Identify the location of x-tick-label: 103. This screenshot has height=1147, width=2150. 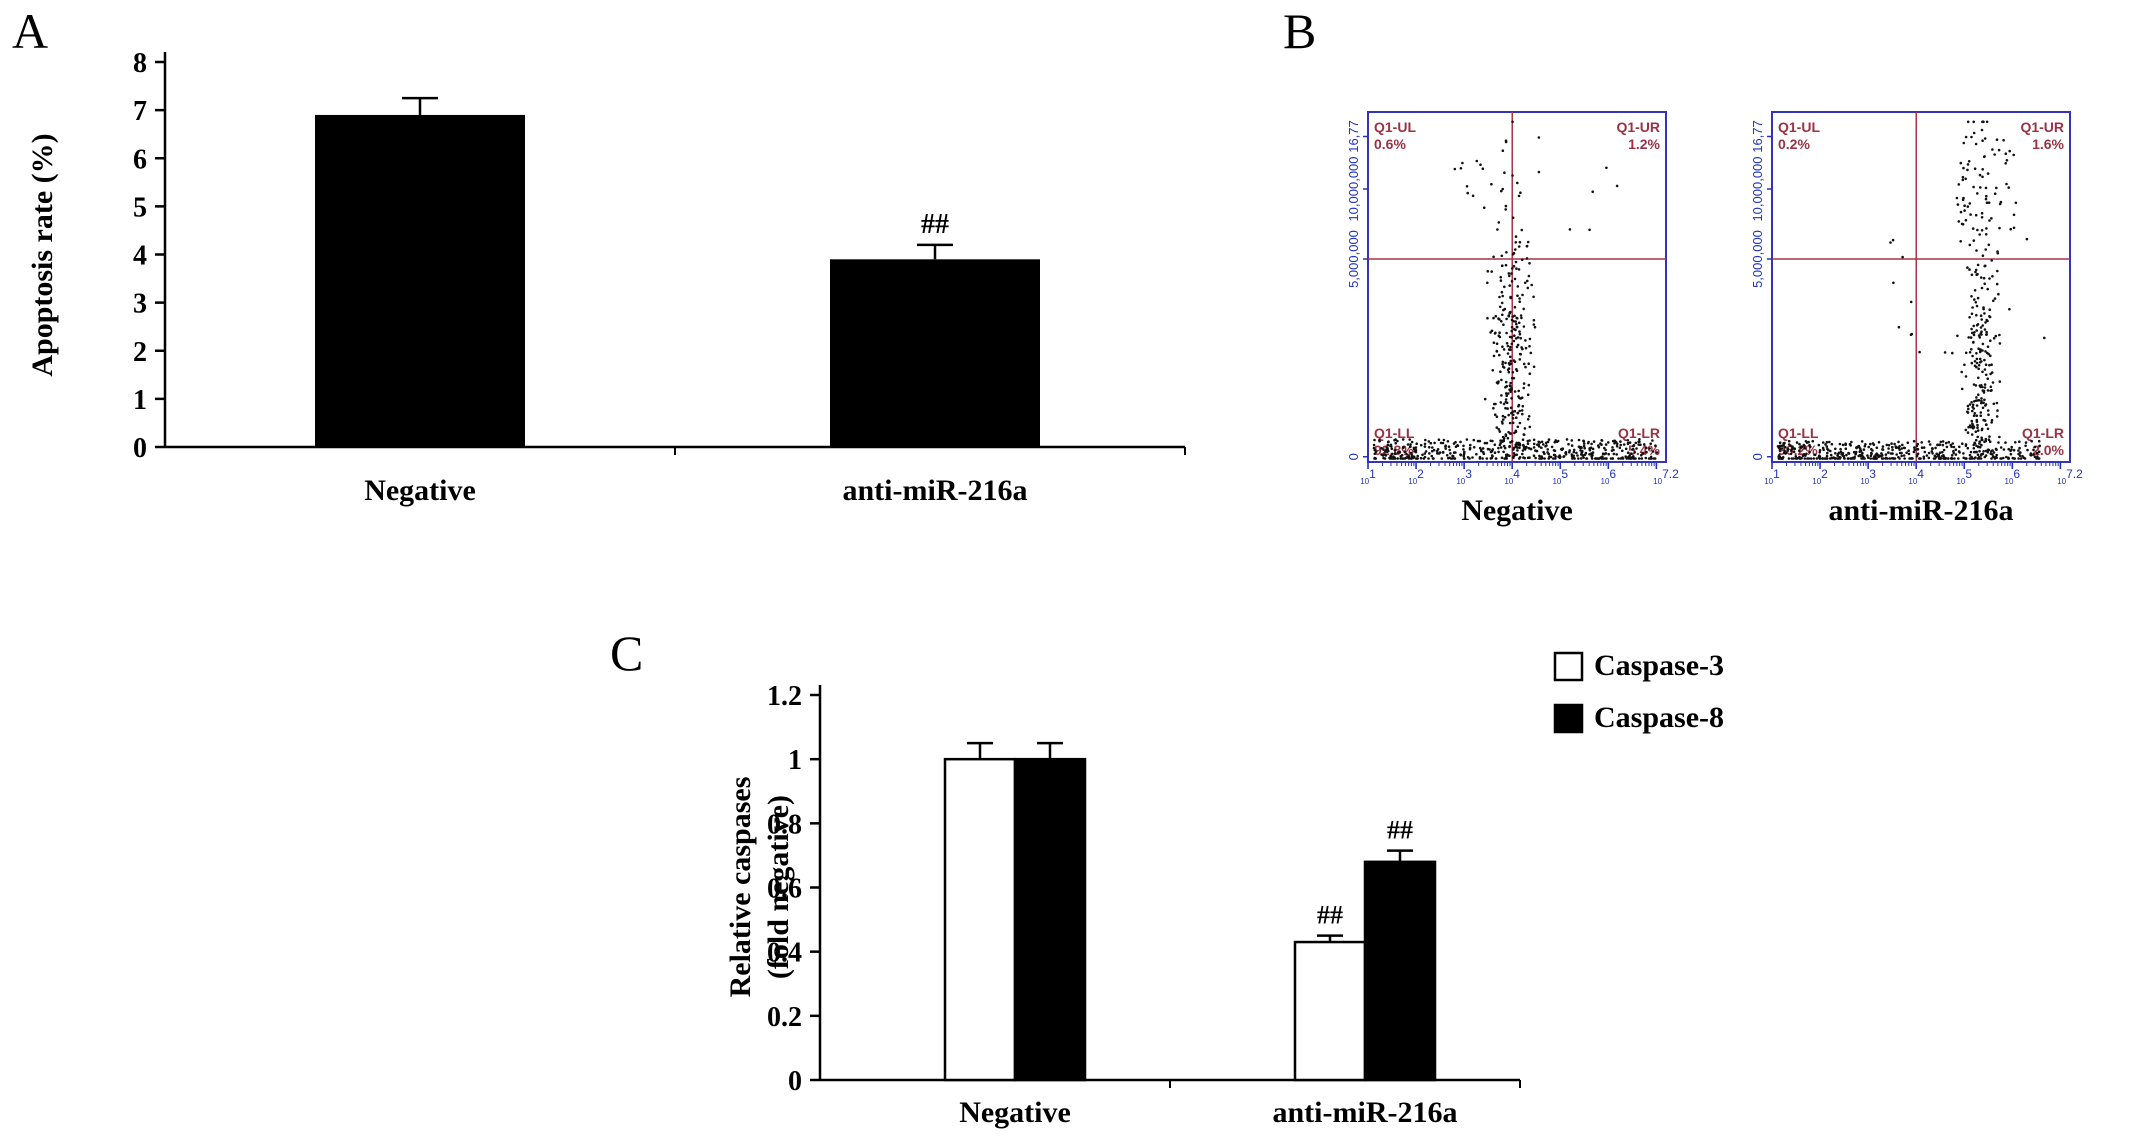
(1868, 476).